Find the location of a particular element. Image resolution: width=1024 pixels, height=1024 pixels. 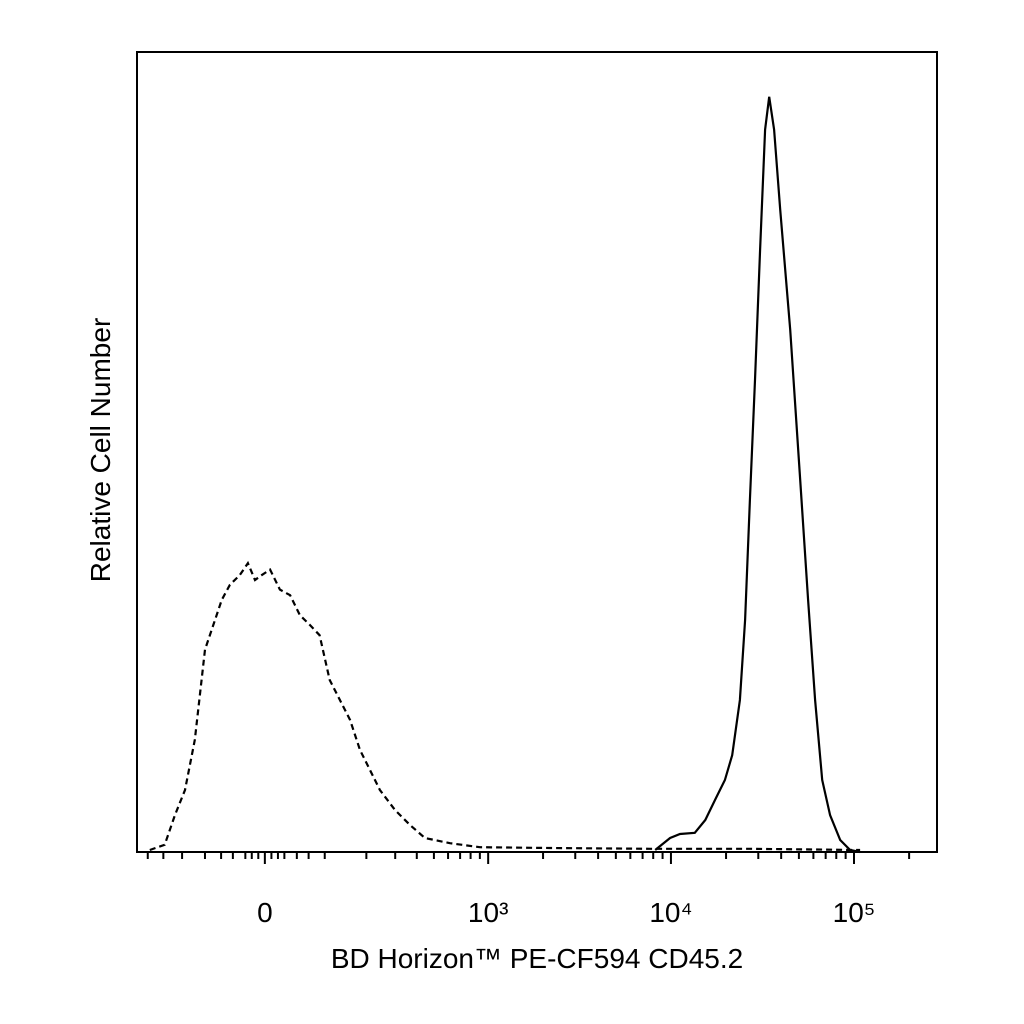

x-tick-label: 10⁵ is located at coordinates (854, 912).